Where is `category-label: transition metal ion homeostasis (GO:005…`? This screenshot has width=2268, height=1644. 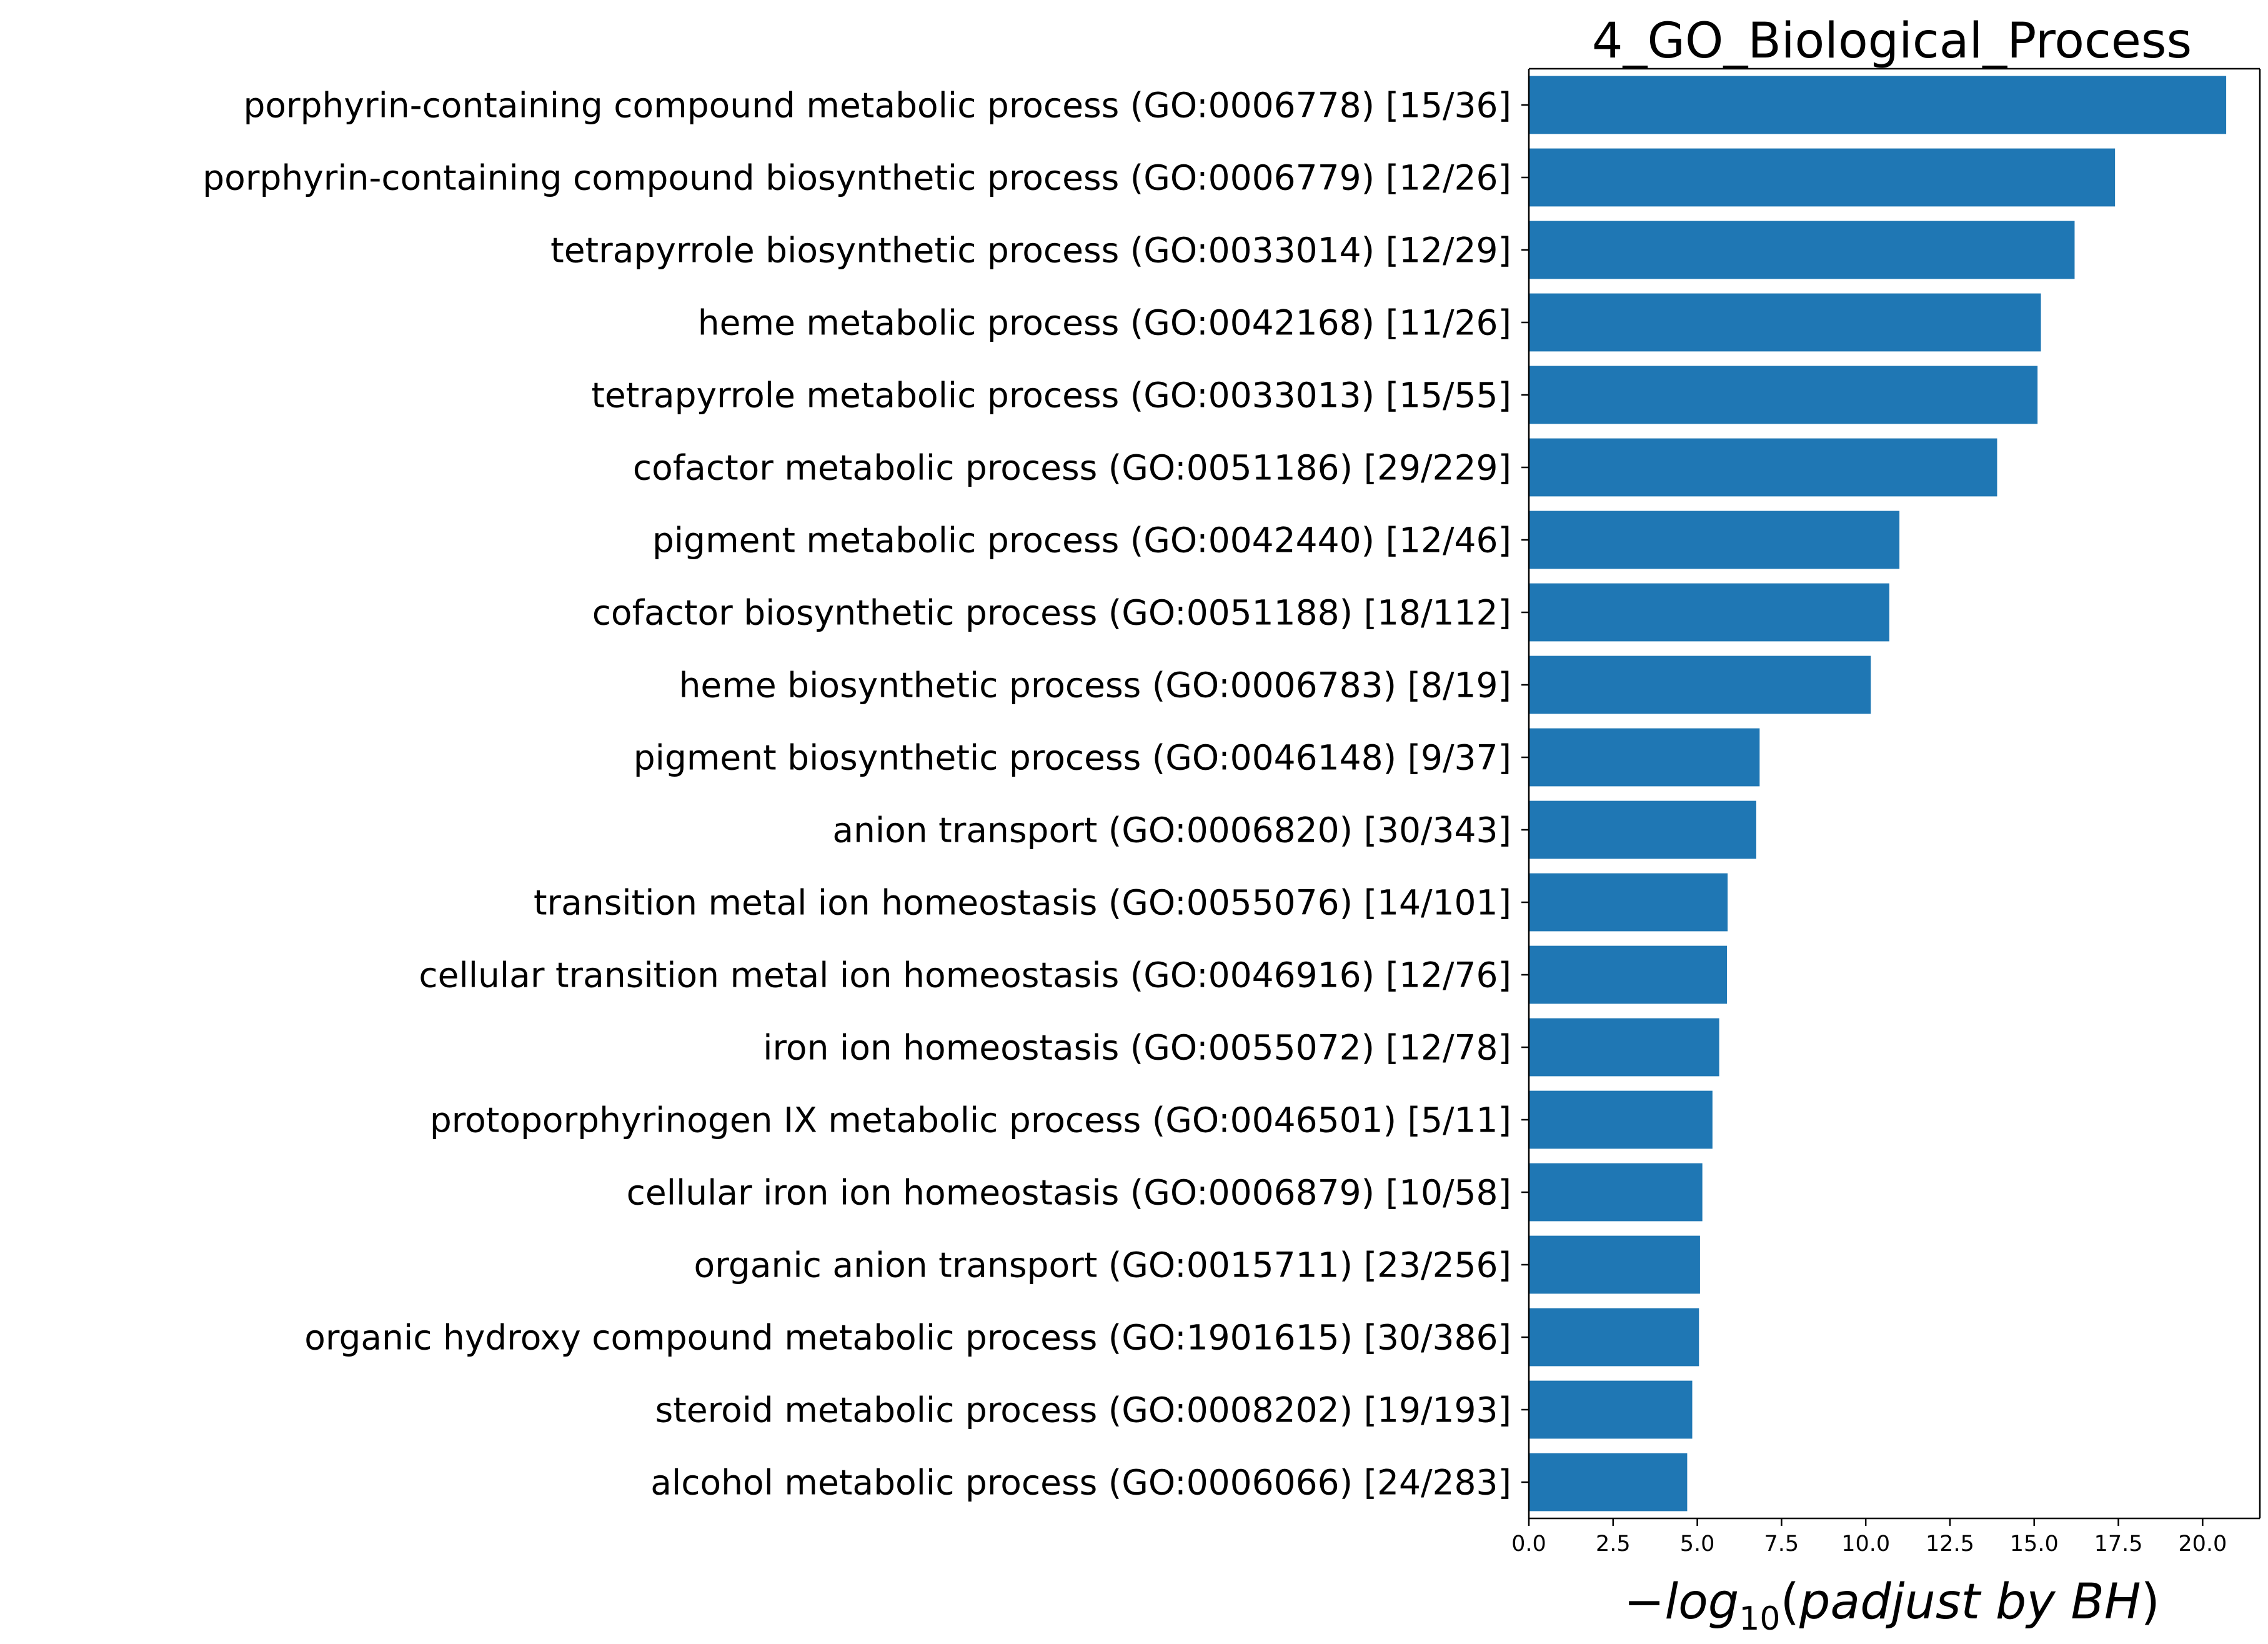
category-label: transition metal ion homeostasis (GO:005… is located at coordinates (1022, 902).